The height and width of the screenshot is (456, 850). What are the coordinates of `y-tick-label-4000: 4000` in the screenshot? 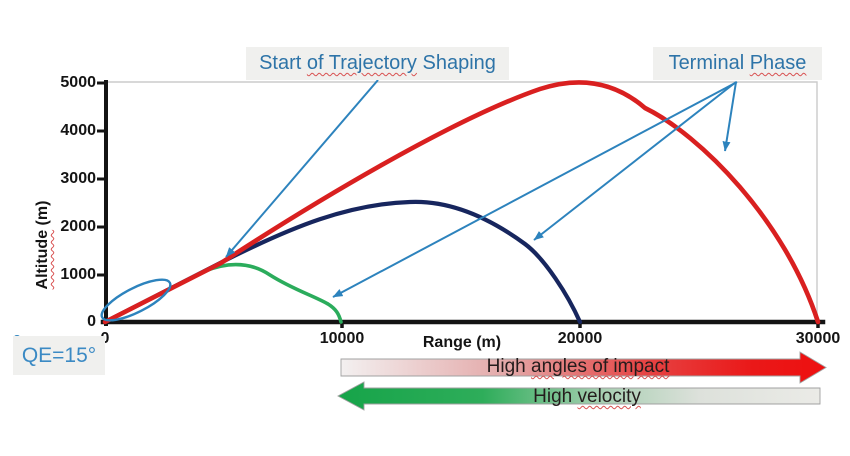 It's located at (78, 130).